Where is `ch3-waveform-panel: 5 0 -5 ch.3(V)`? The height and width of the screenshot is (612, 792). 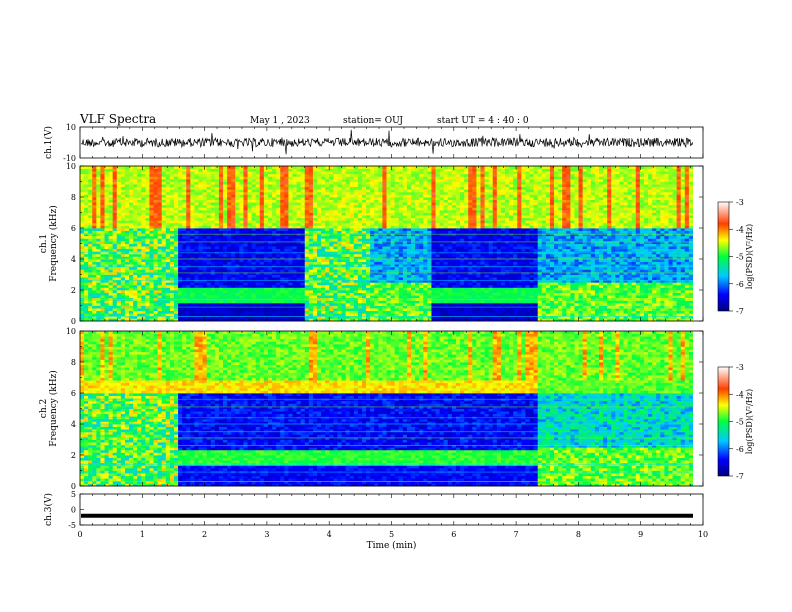 ch3-waveform-panel: 5 0 -5 ch.3(V) is located at coordinates (373, 510).